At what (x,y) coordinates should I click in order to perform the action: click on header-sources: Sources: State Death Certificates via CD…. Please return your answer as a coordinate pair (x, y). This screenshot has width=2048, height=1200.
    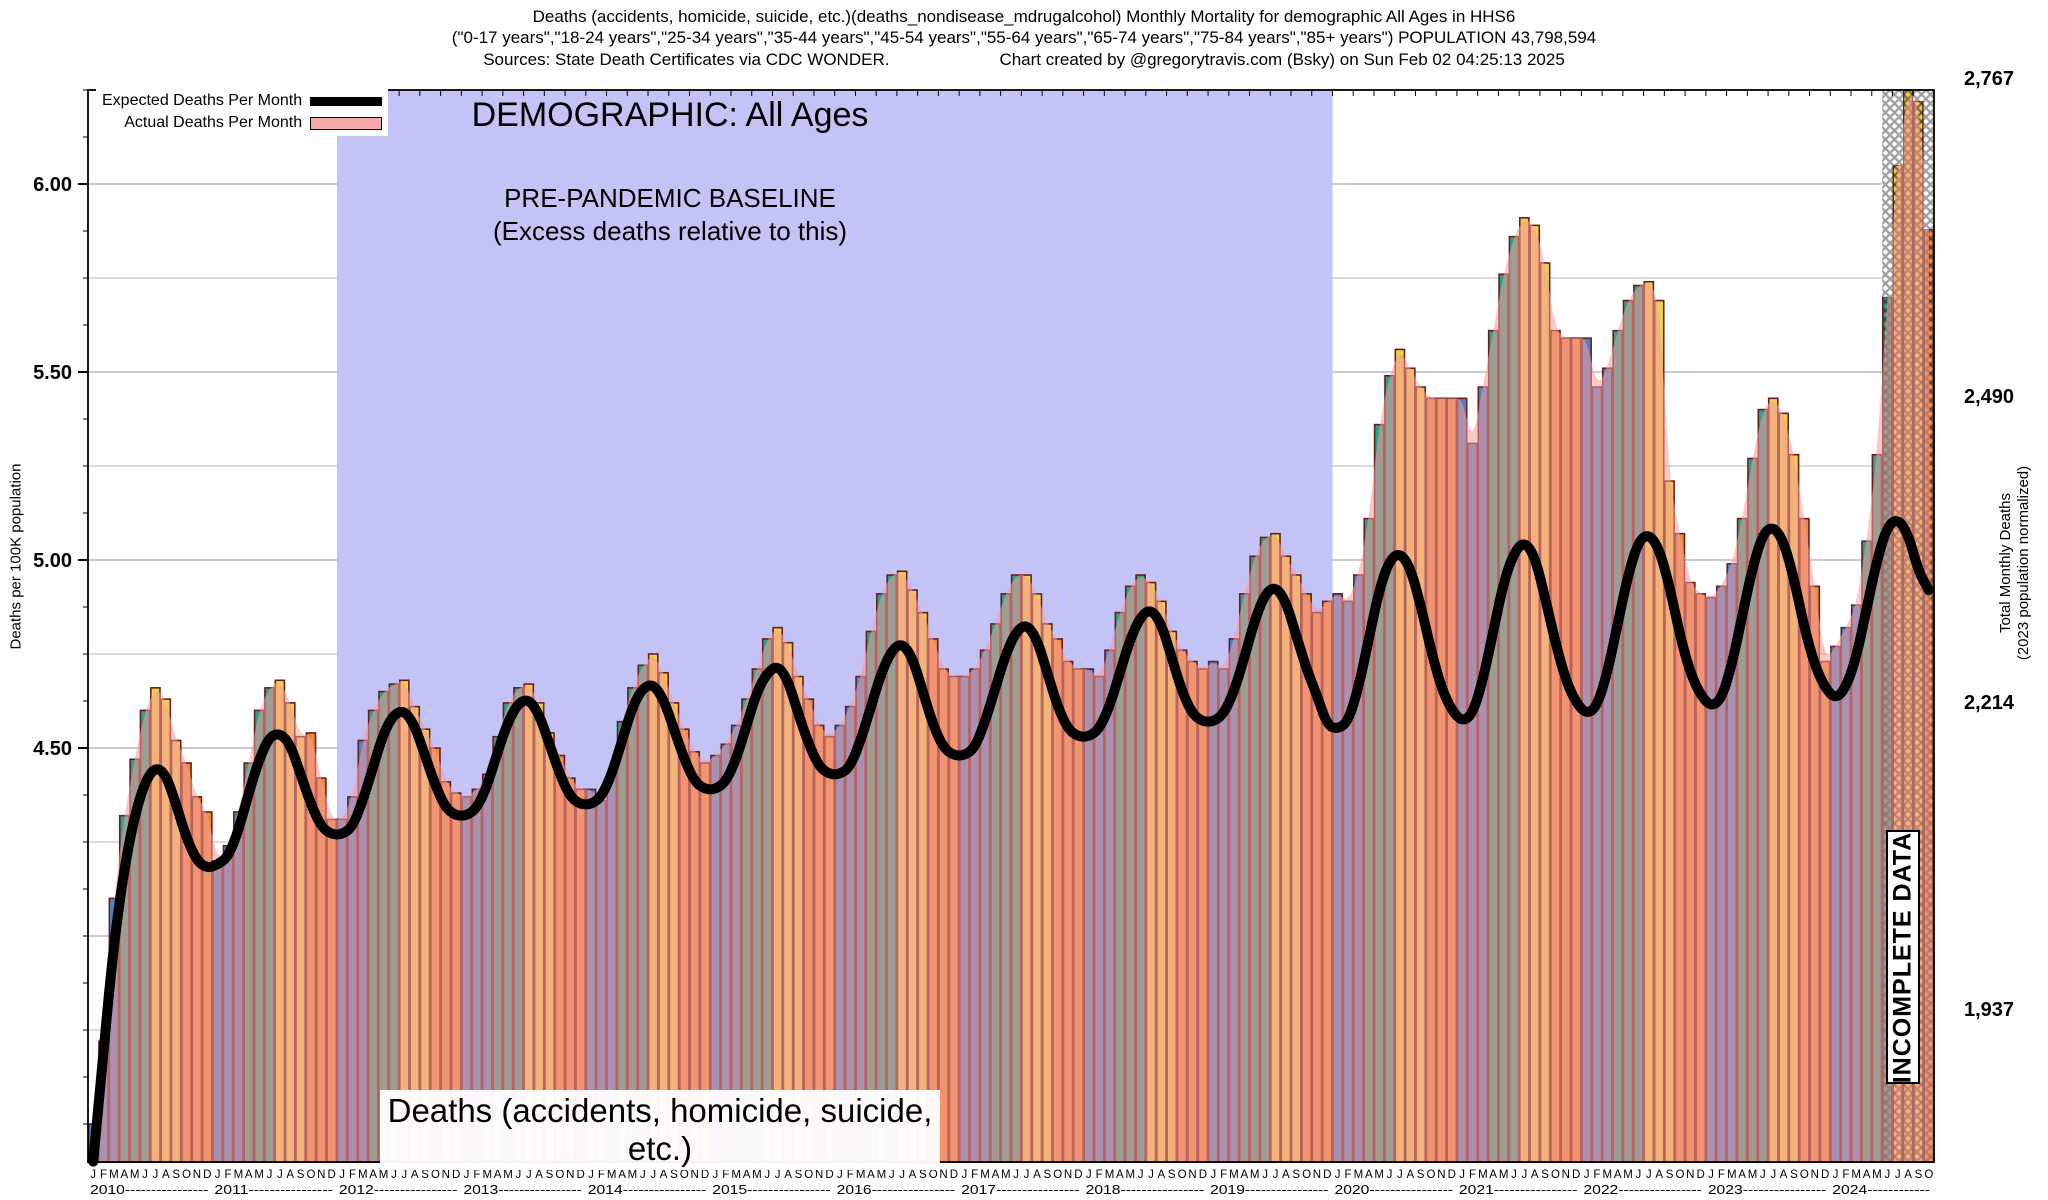
    Looking at the image, I should click on (686, 59).